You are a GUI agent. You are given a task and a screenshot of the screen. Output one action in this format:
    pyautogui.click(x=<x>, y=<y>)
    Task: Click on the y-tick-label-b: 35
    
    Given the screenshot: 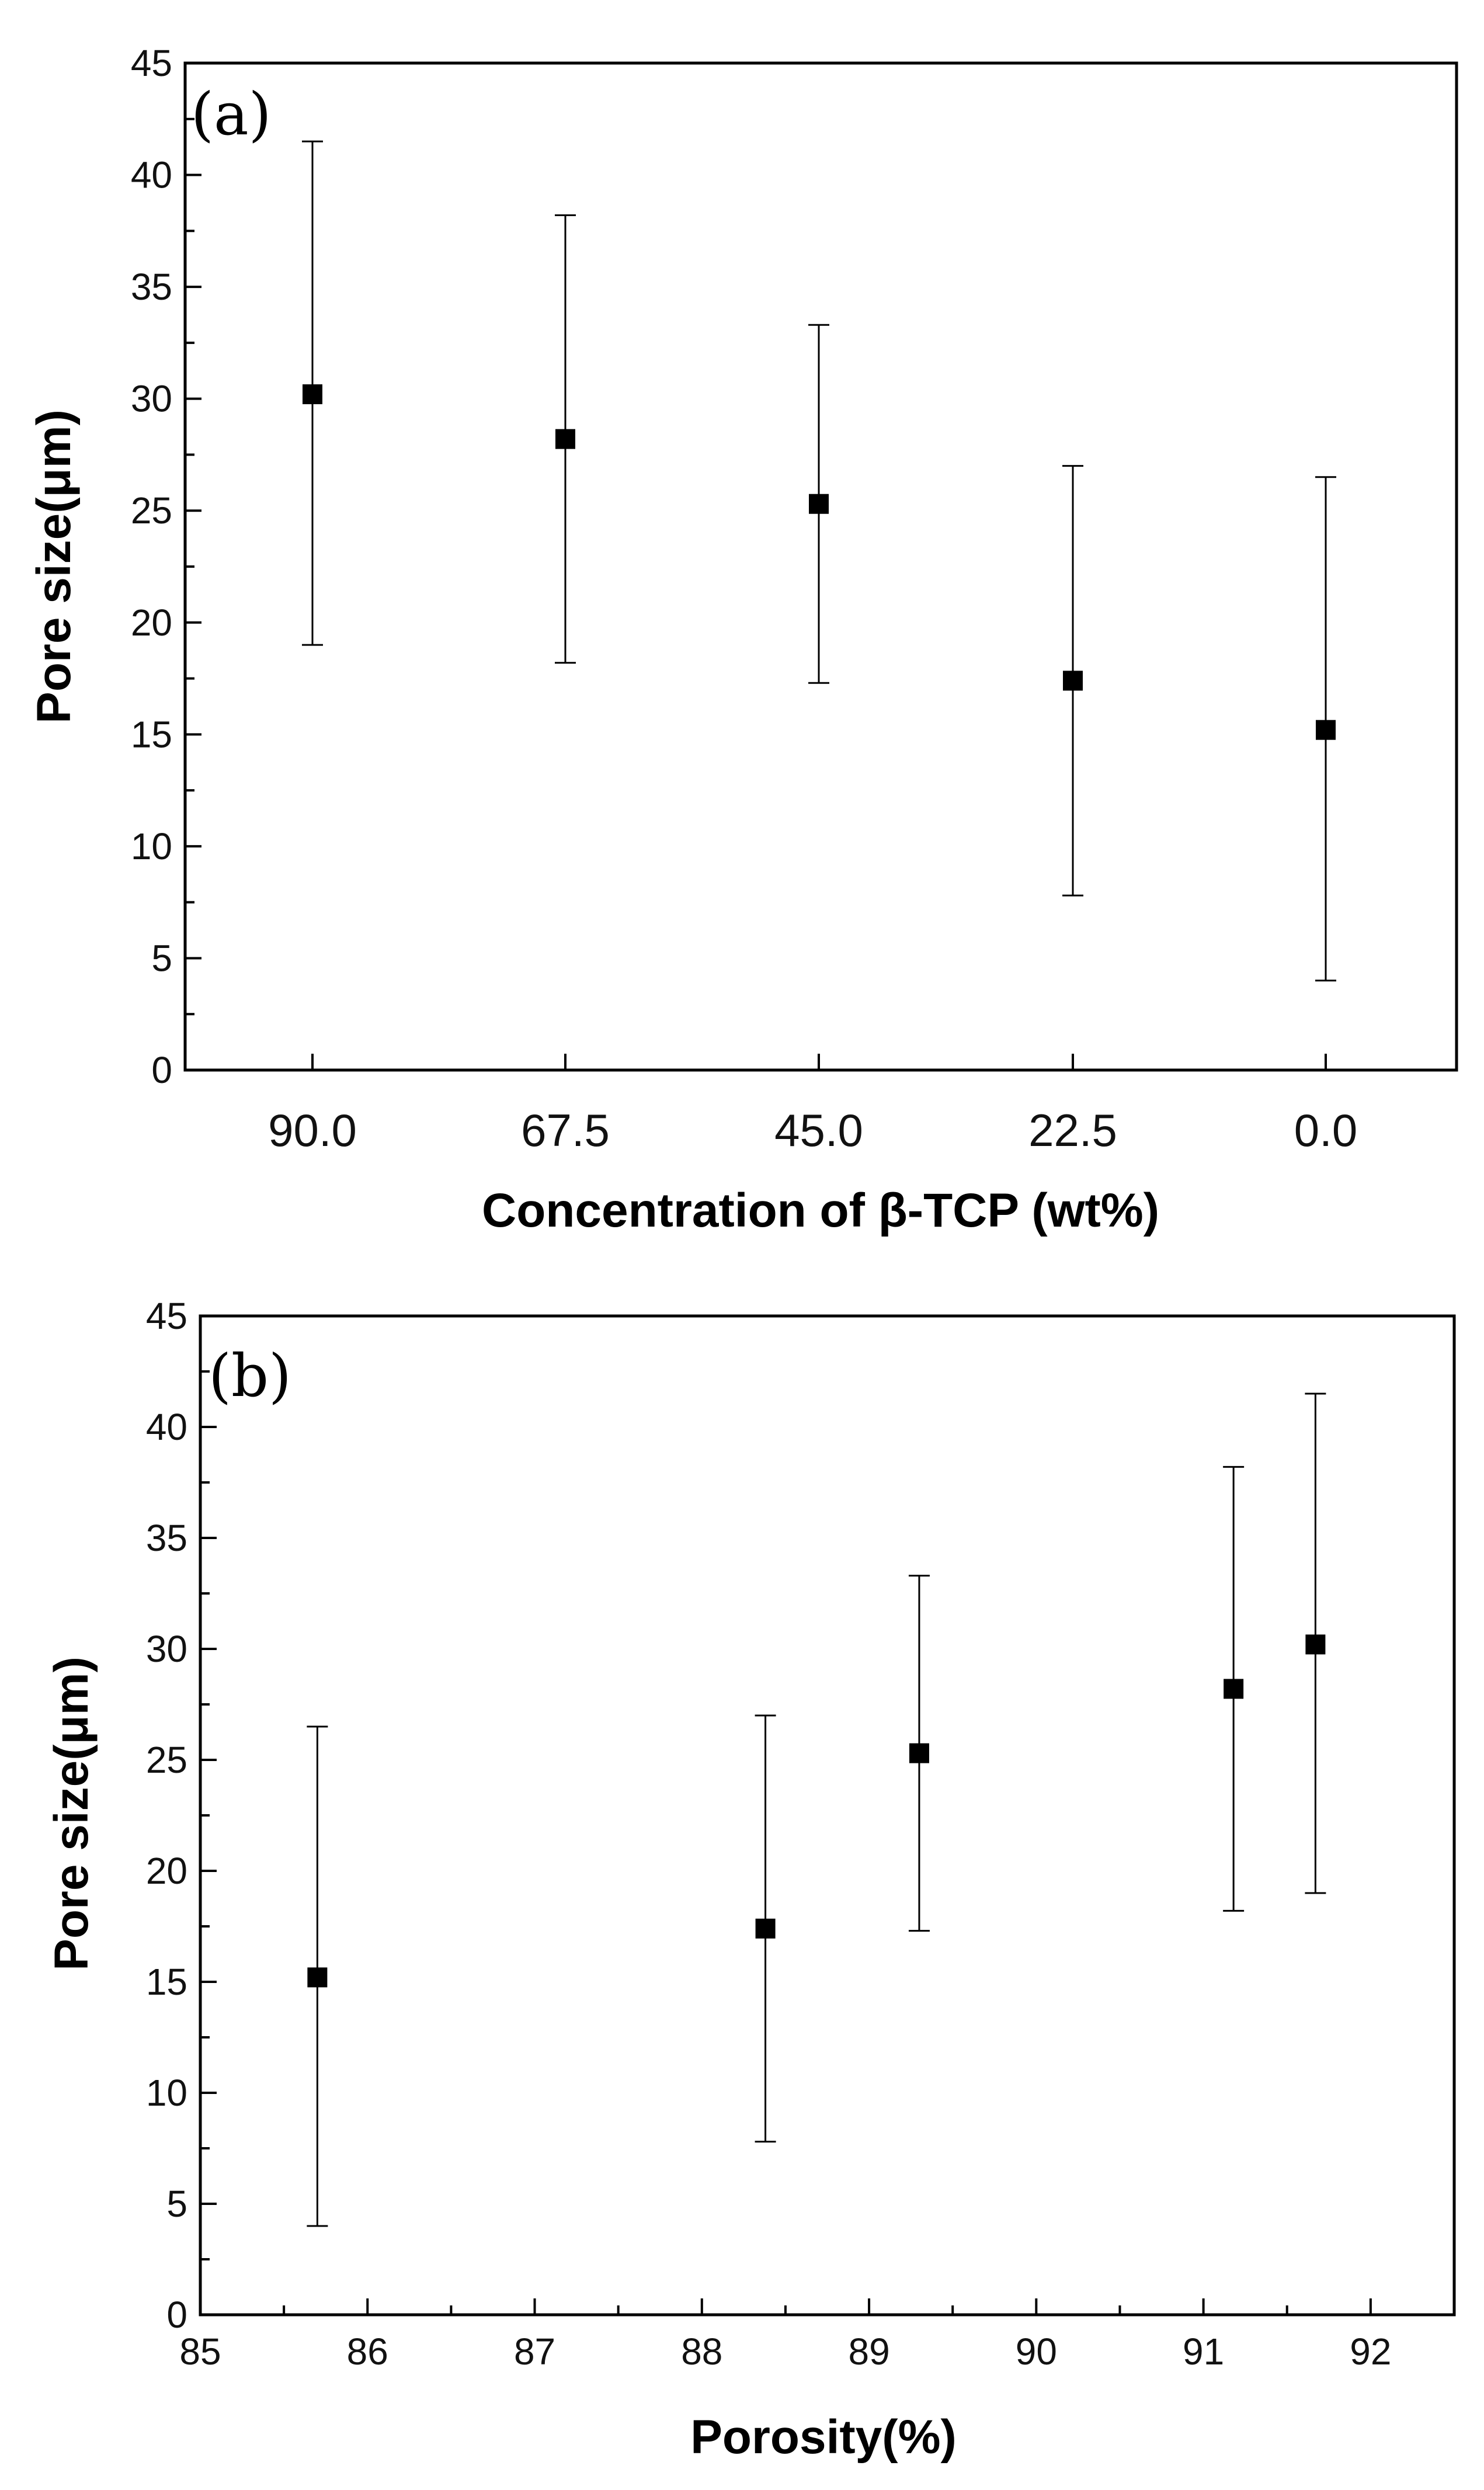 What is the action you would take?
    pyautogui.click(x=167, y=1538)
    